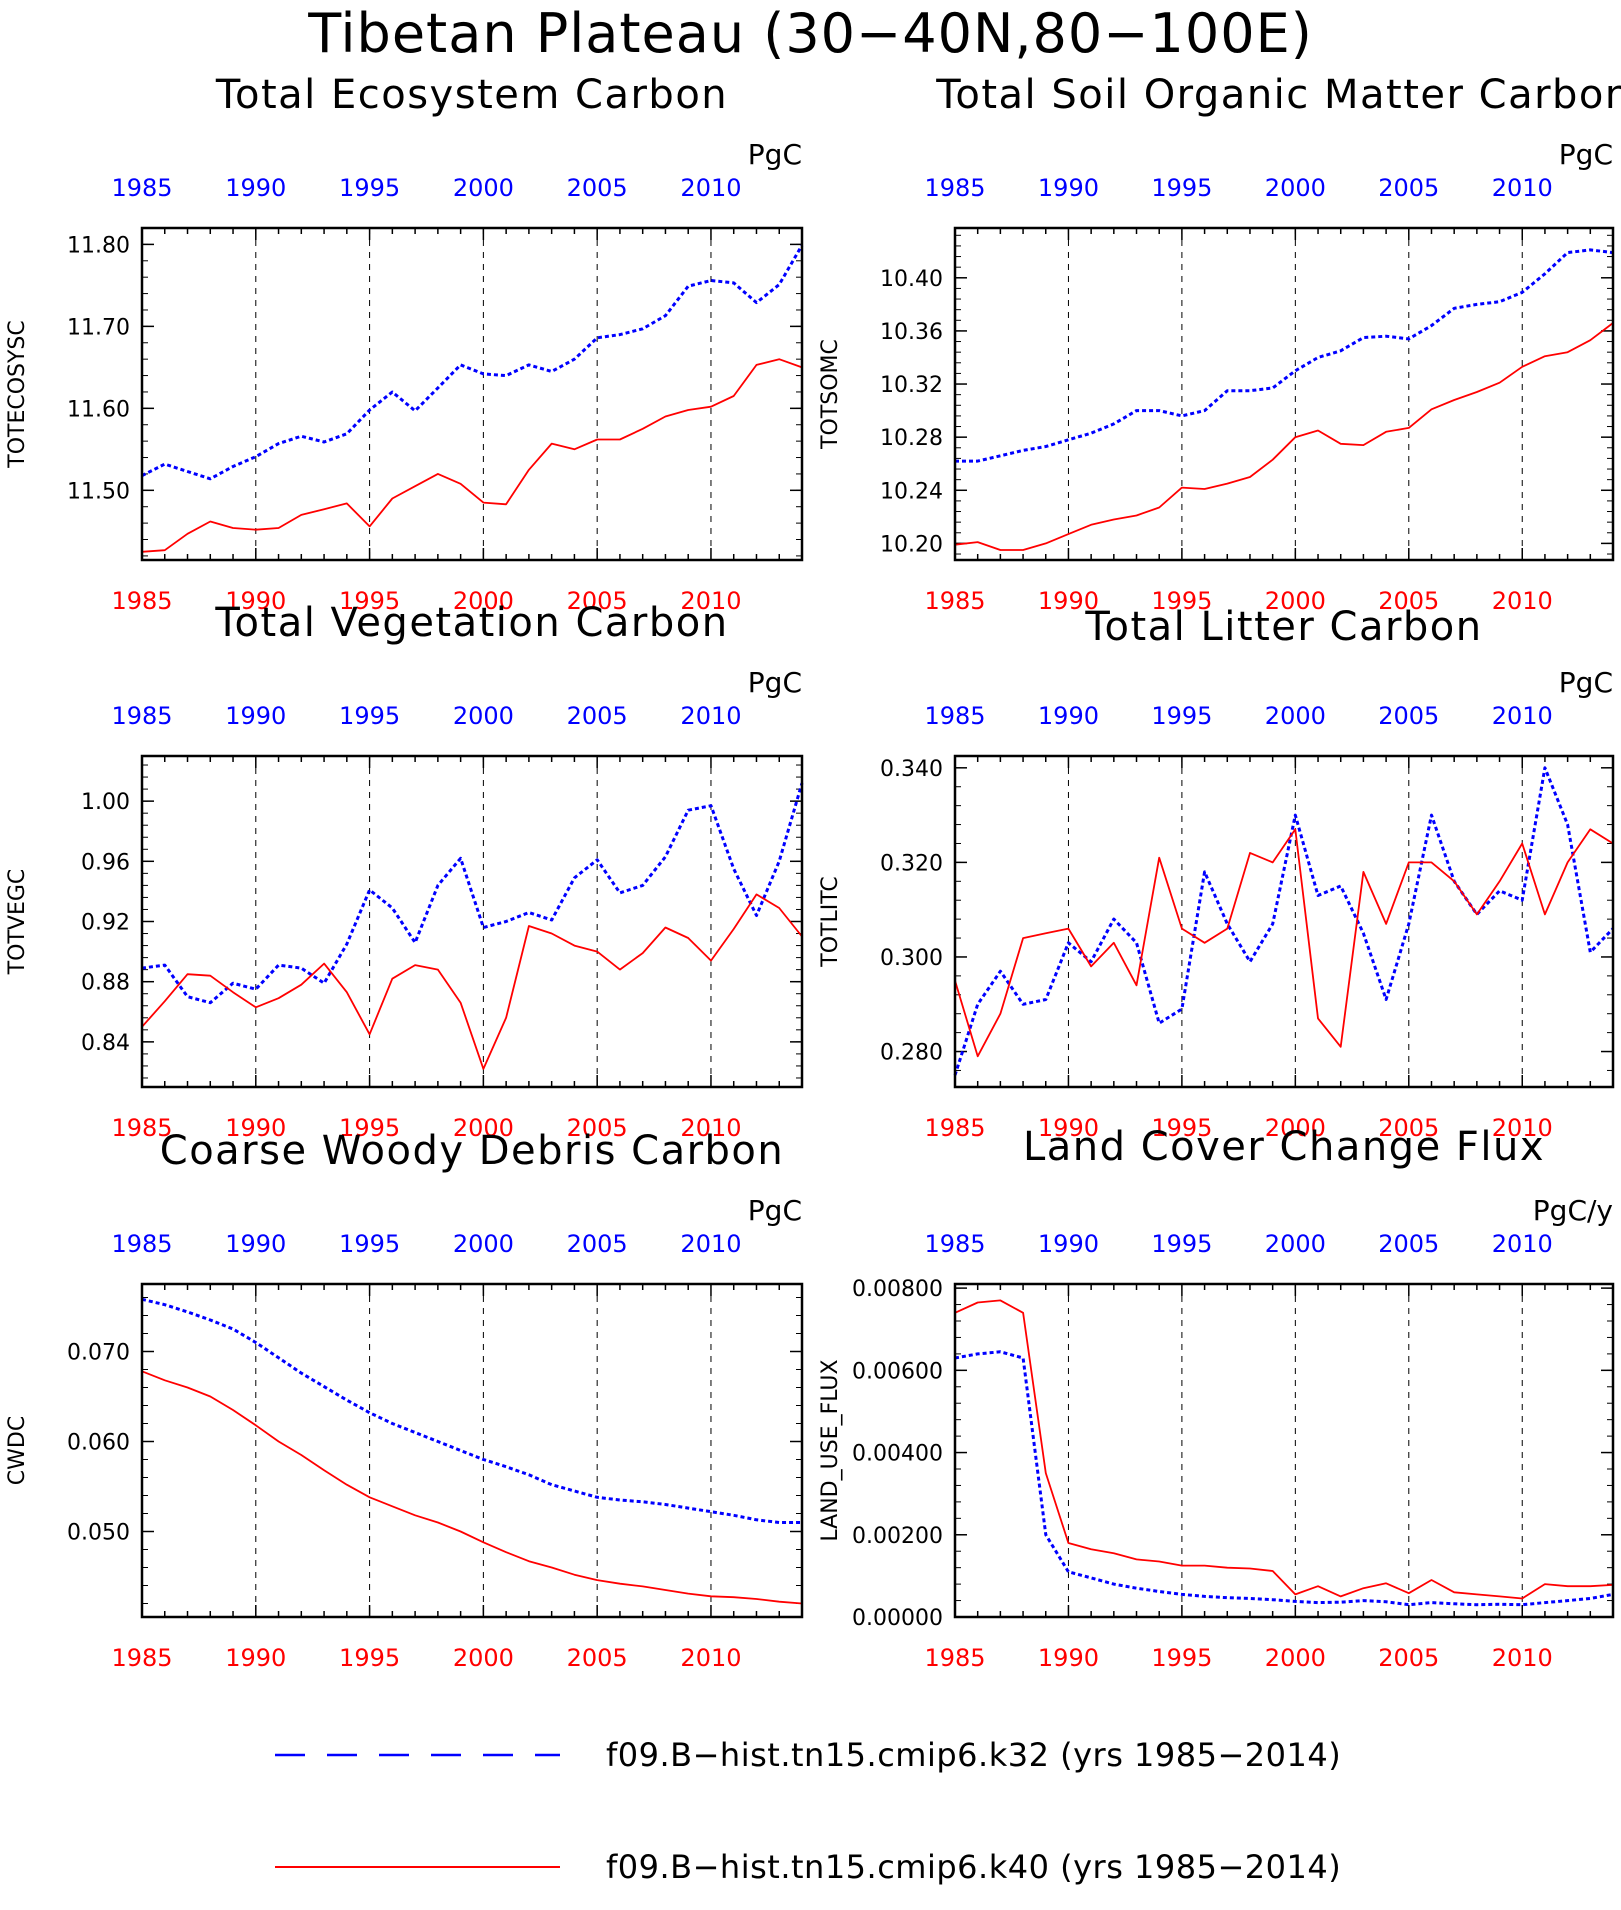 The height and width of the screenshot is (1910, 1621). What do you see at coordinates (98, 1533) in the screenshot?
I see `y-tick-label: 0.050` at bounding box center [98, 1533].